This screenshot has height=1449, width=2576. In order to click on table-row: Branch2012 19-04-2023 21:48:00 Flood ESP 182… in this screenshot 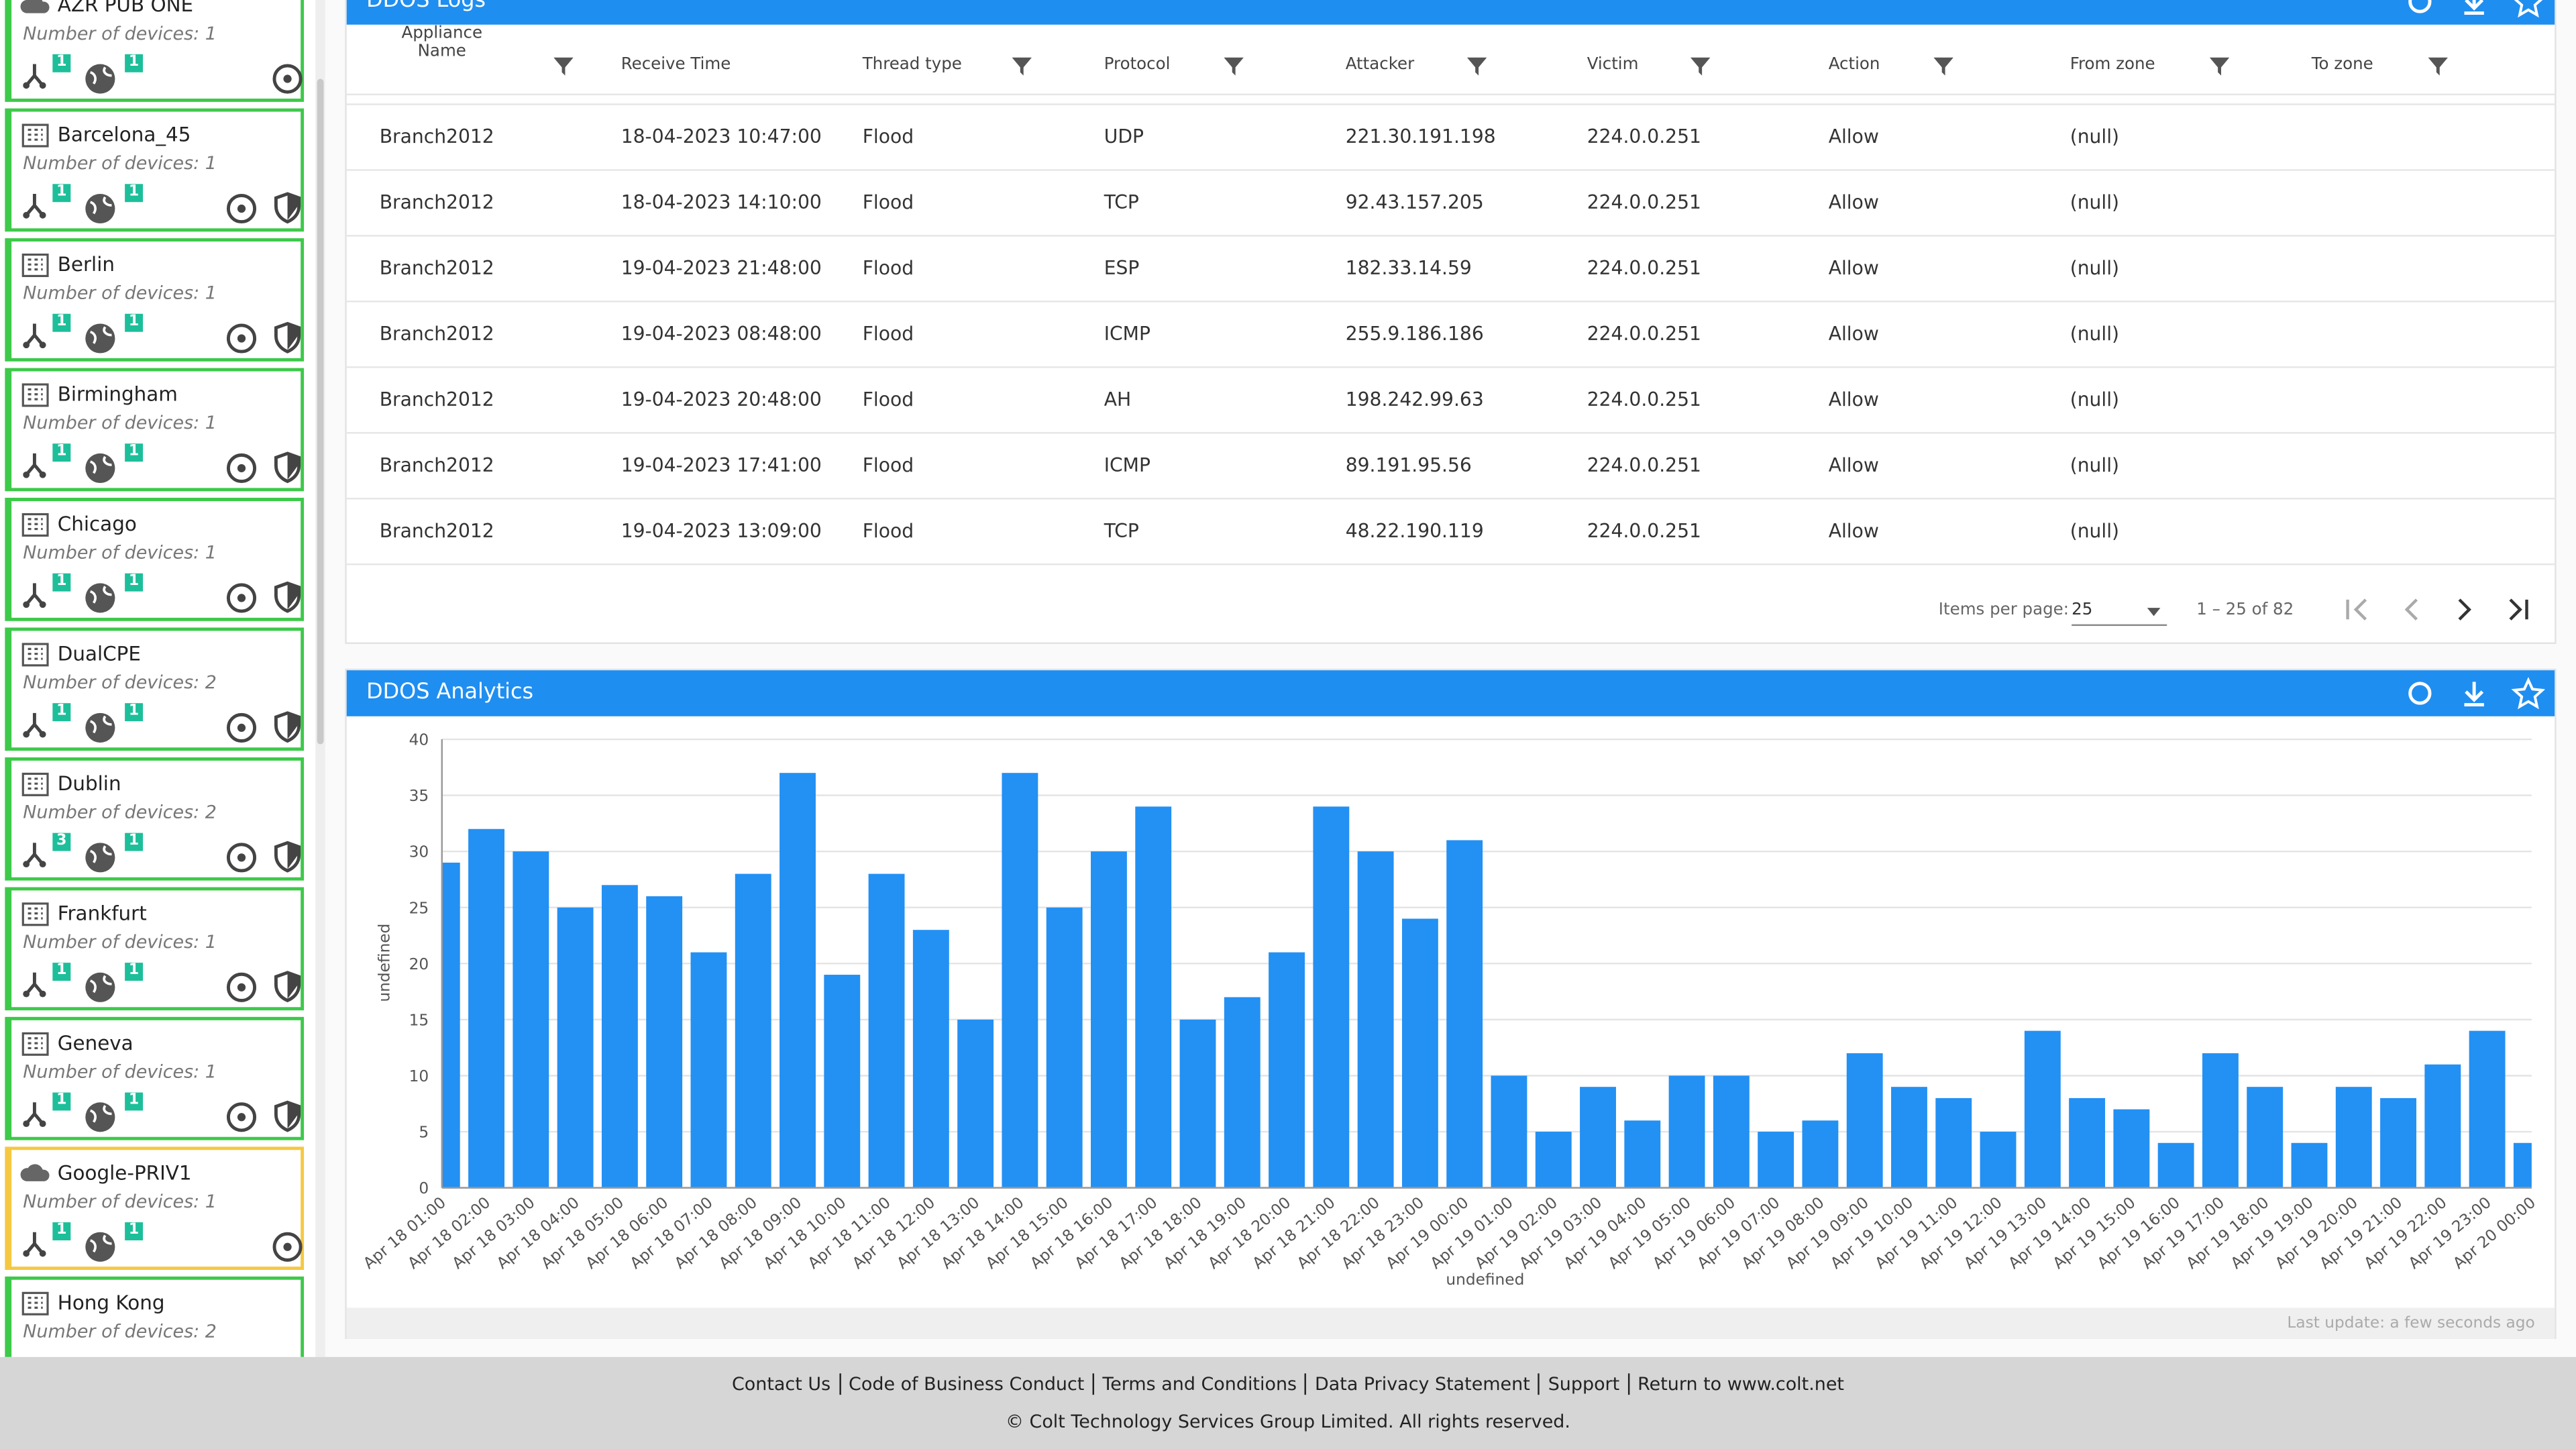, I will do `click(1450, 269)`.